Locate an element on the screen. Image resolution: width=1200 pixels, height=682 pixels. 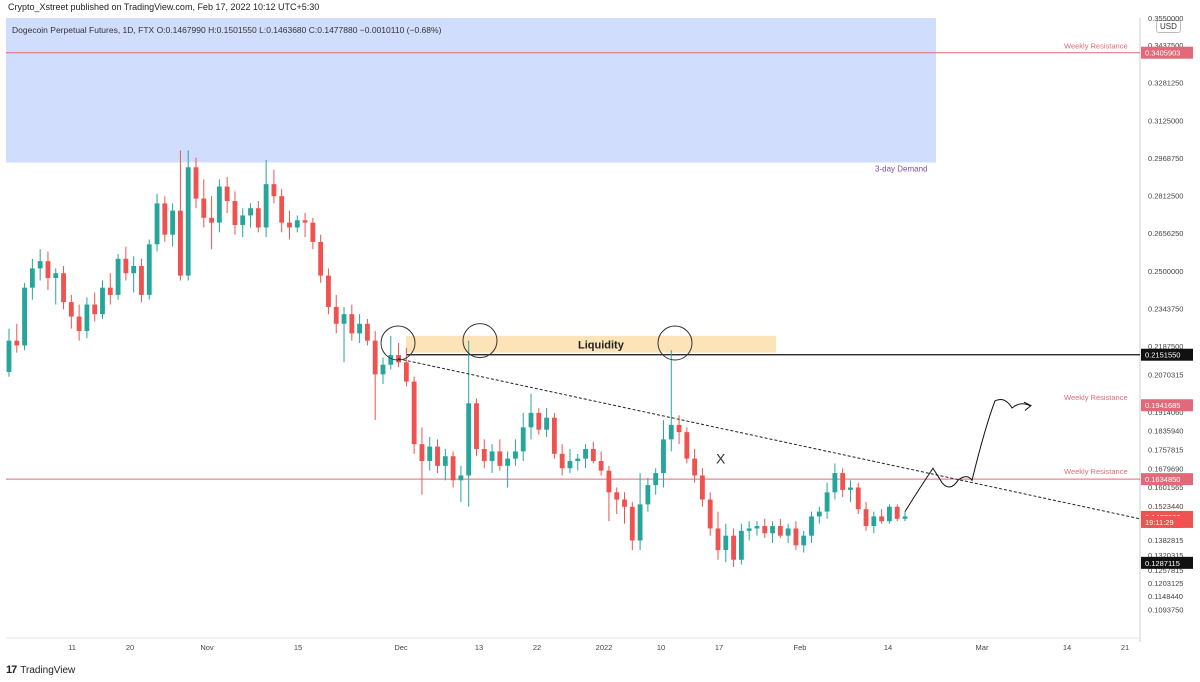
price-tick-label: 0.1257815 is located at coordinates (1165, 570).